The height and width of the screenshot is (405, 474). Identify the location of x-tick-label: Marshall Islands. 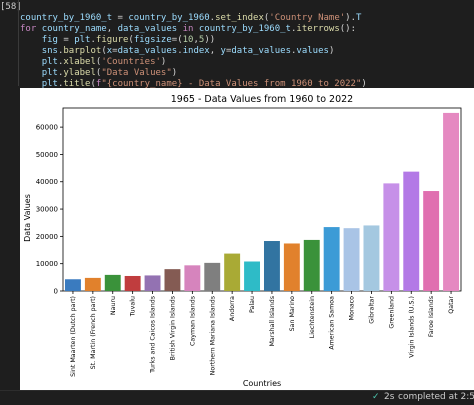
(272, 321).